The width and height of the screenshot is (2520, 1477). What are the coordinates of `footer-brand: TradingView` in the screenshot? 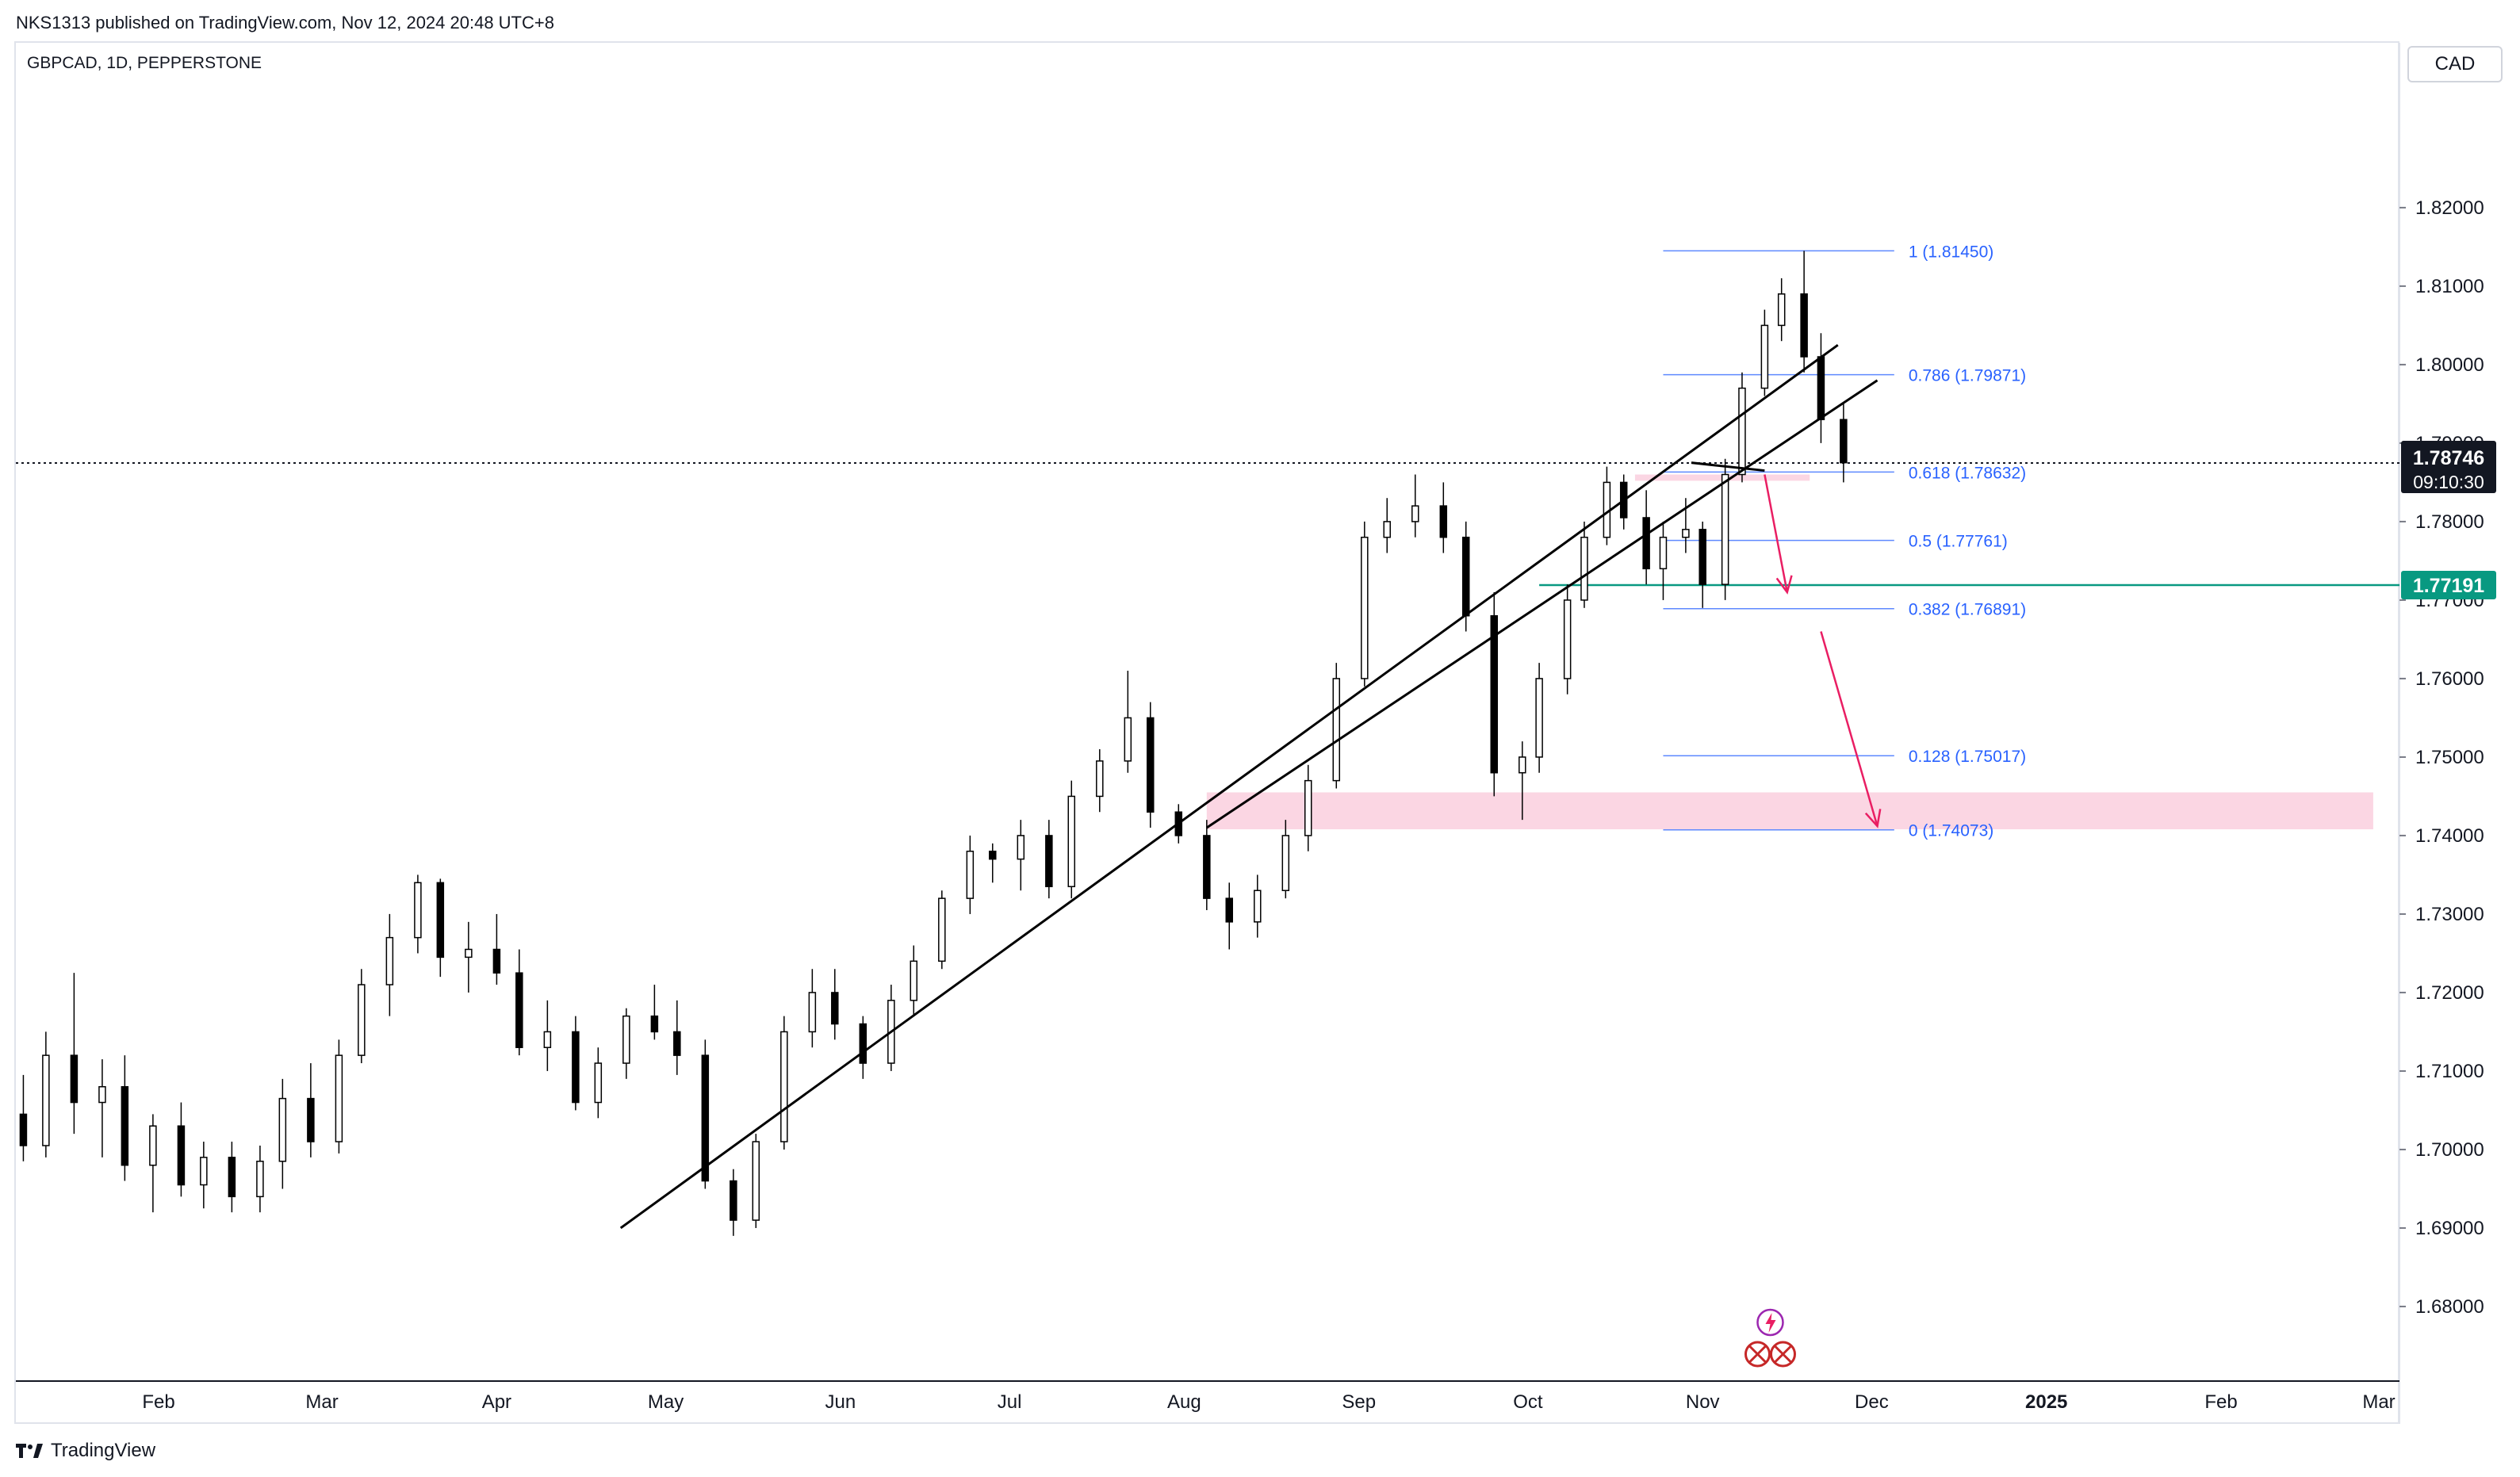 It's located at (85, 1451).